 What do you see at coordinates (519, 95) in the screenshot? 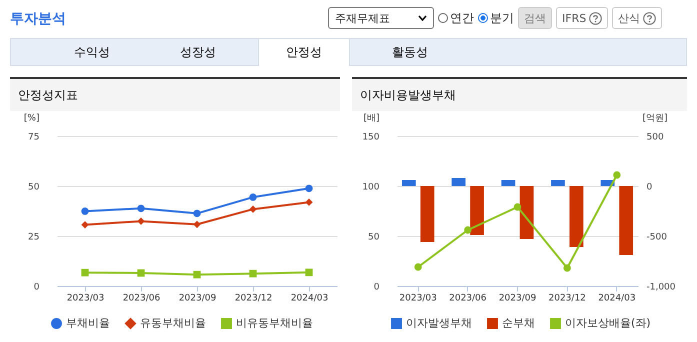
I see `chart-title: 이자비용발생부채` at bounding box center [519, 95].